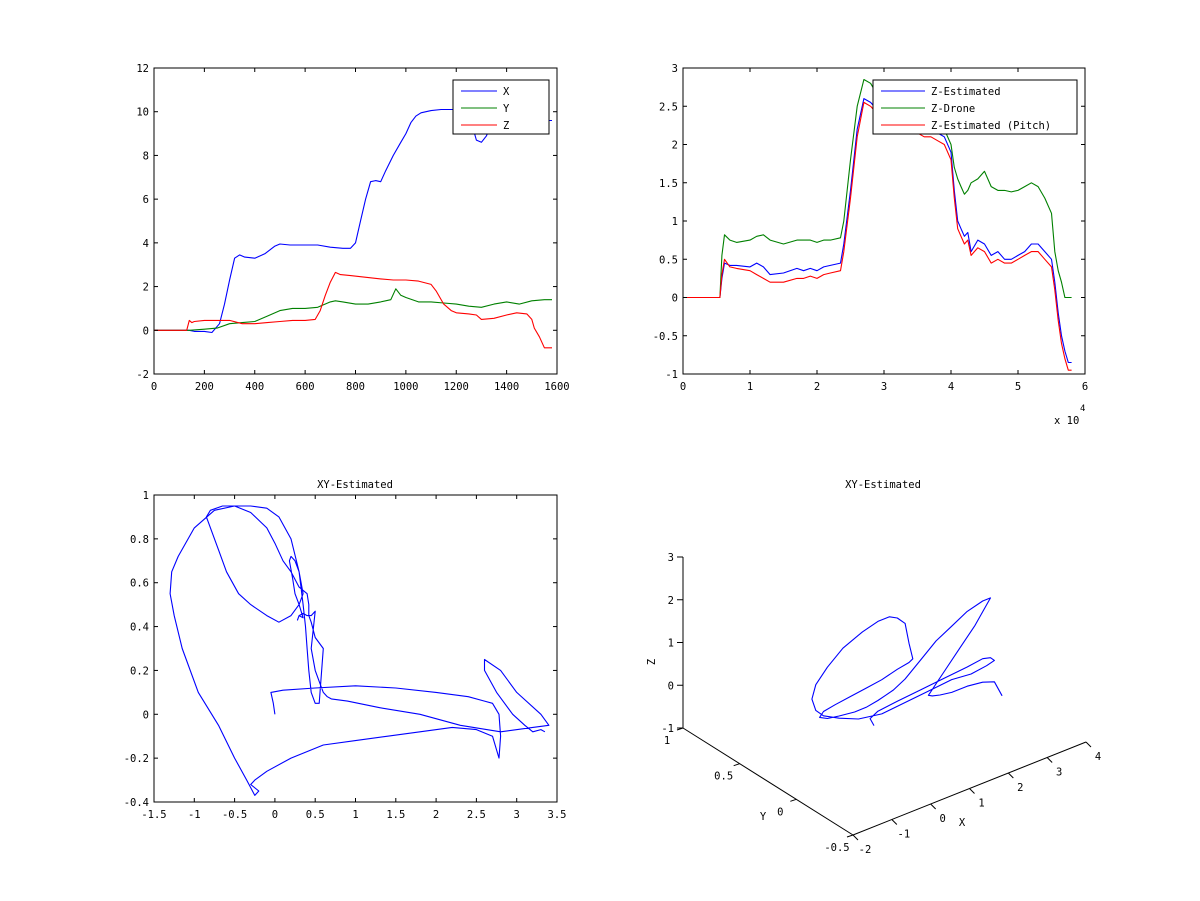 This screenshot has width=1200, height=901. What do you see at coordinates (146, 244) in the screenshot?
I see `plot1-ytick-label: 4` at bounding box center [146, 244].